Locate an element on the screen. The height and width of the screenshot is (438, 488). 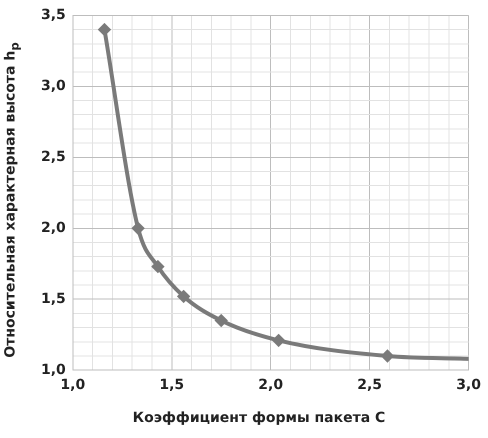
x-tick-label: 3,0 is located at coordinates (469, 385).